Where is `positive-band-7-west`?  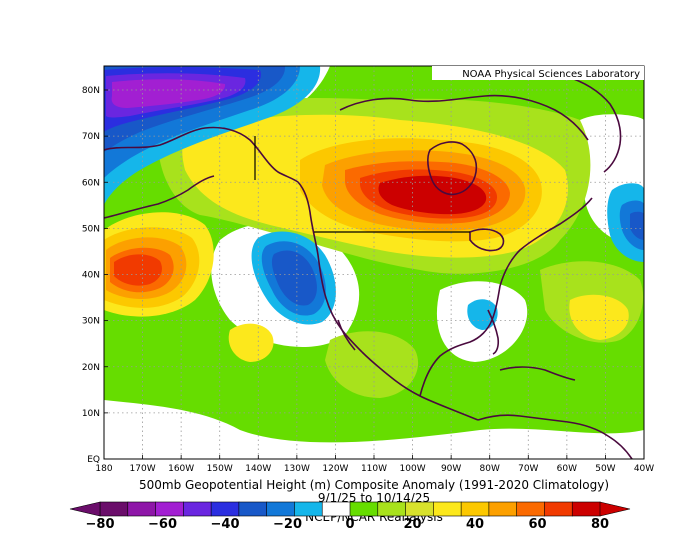
positive-band-7-west is located at coordinates (138, 270).